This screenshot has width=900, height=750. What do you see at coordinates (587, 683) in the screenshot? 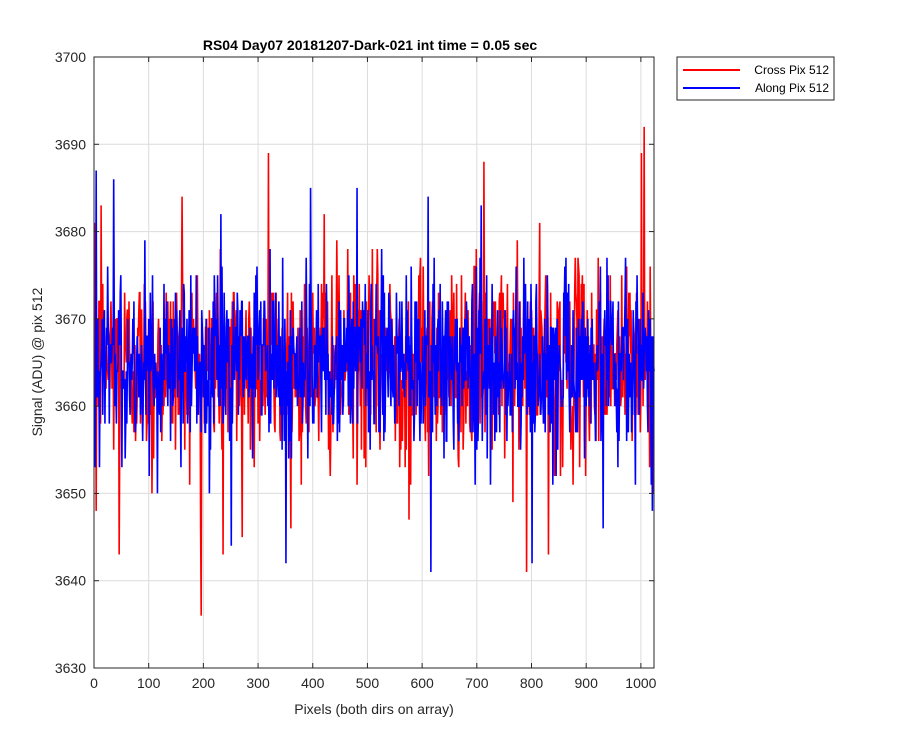
I see `x-tick-label: 900` at bounding box center [587, 683].